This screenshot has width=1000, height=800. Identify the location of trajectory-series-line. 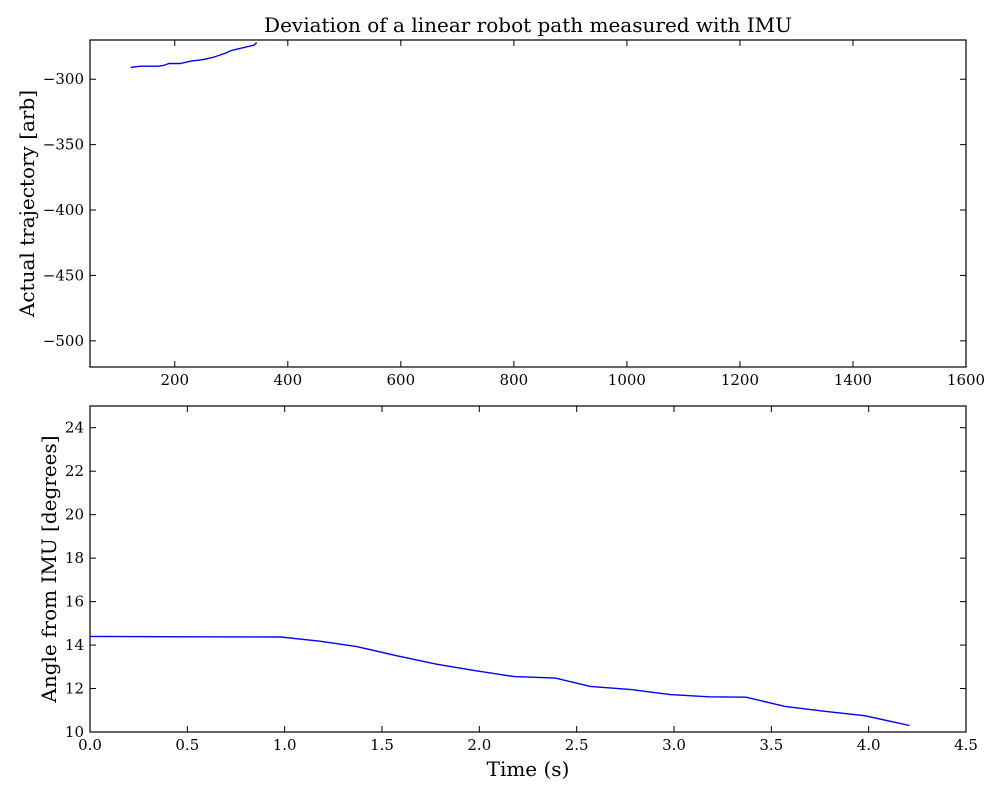
(194, 55).